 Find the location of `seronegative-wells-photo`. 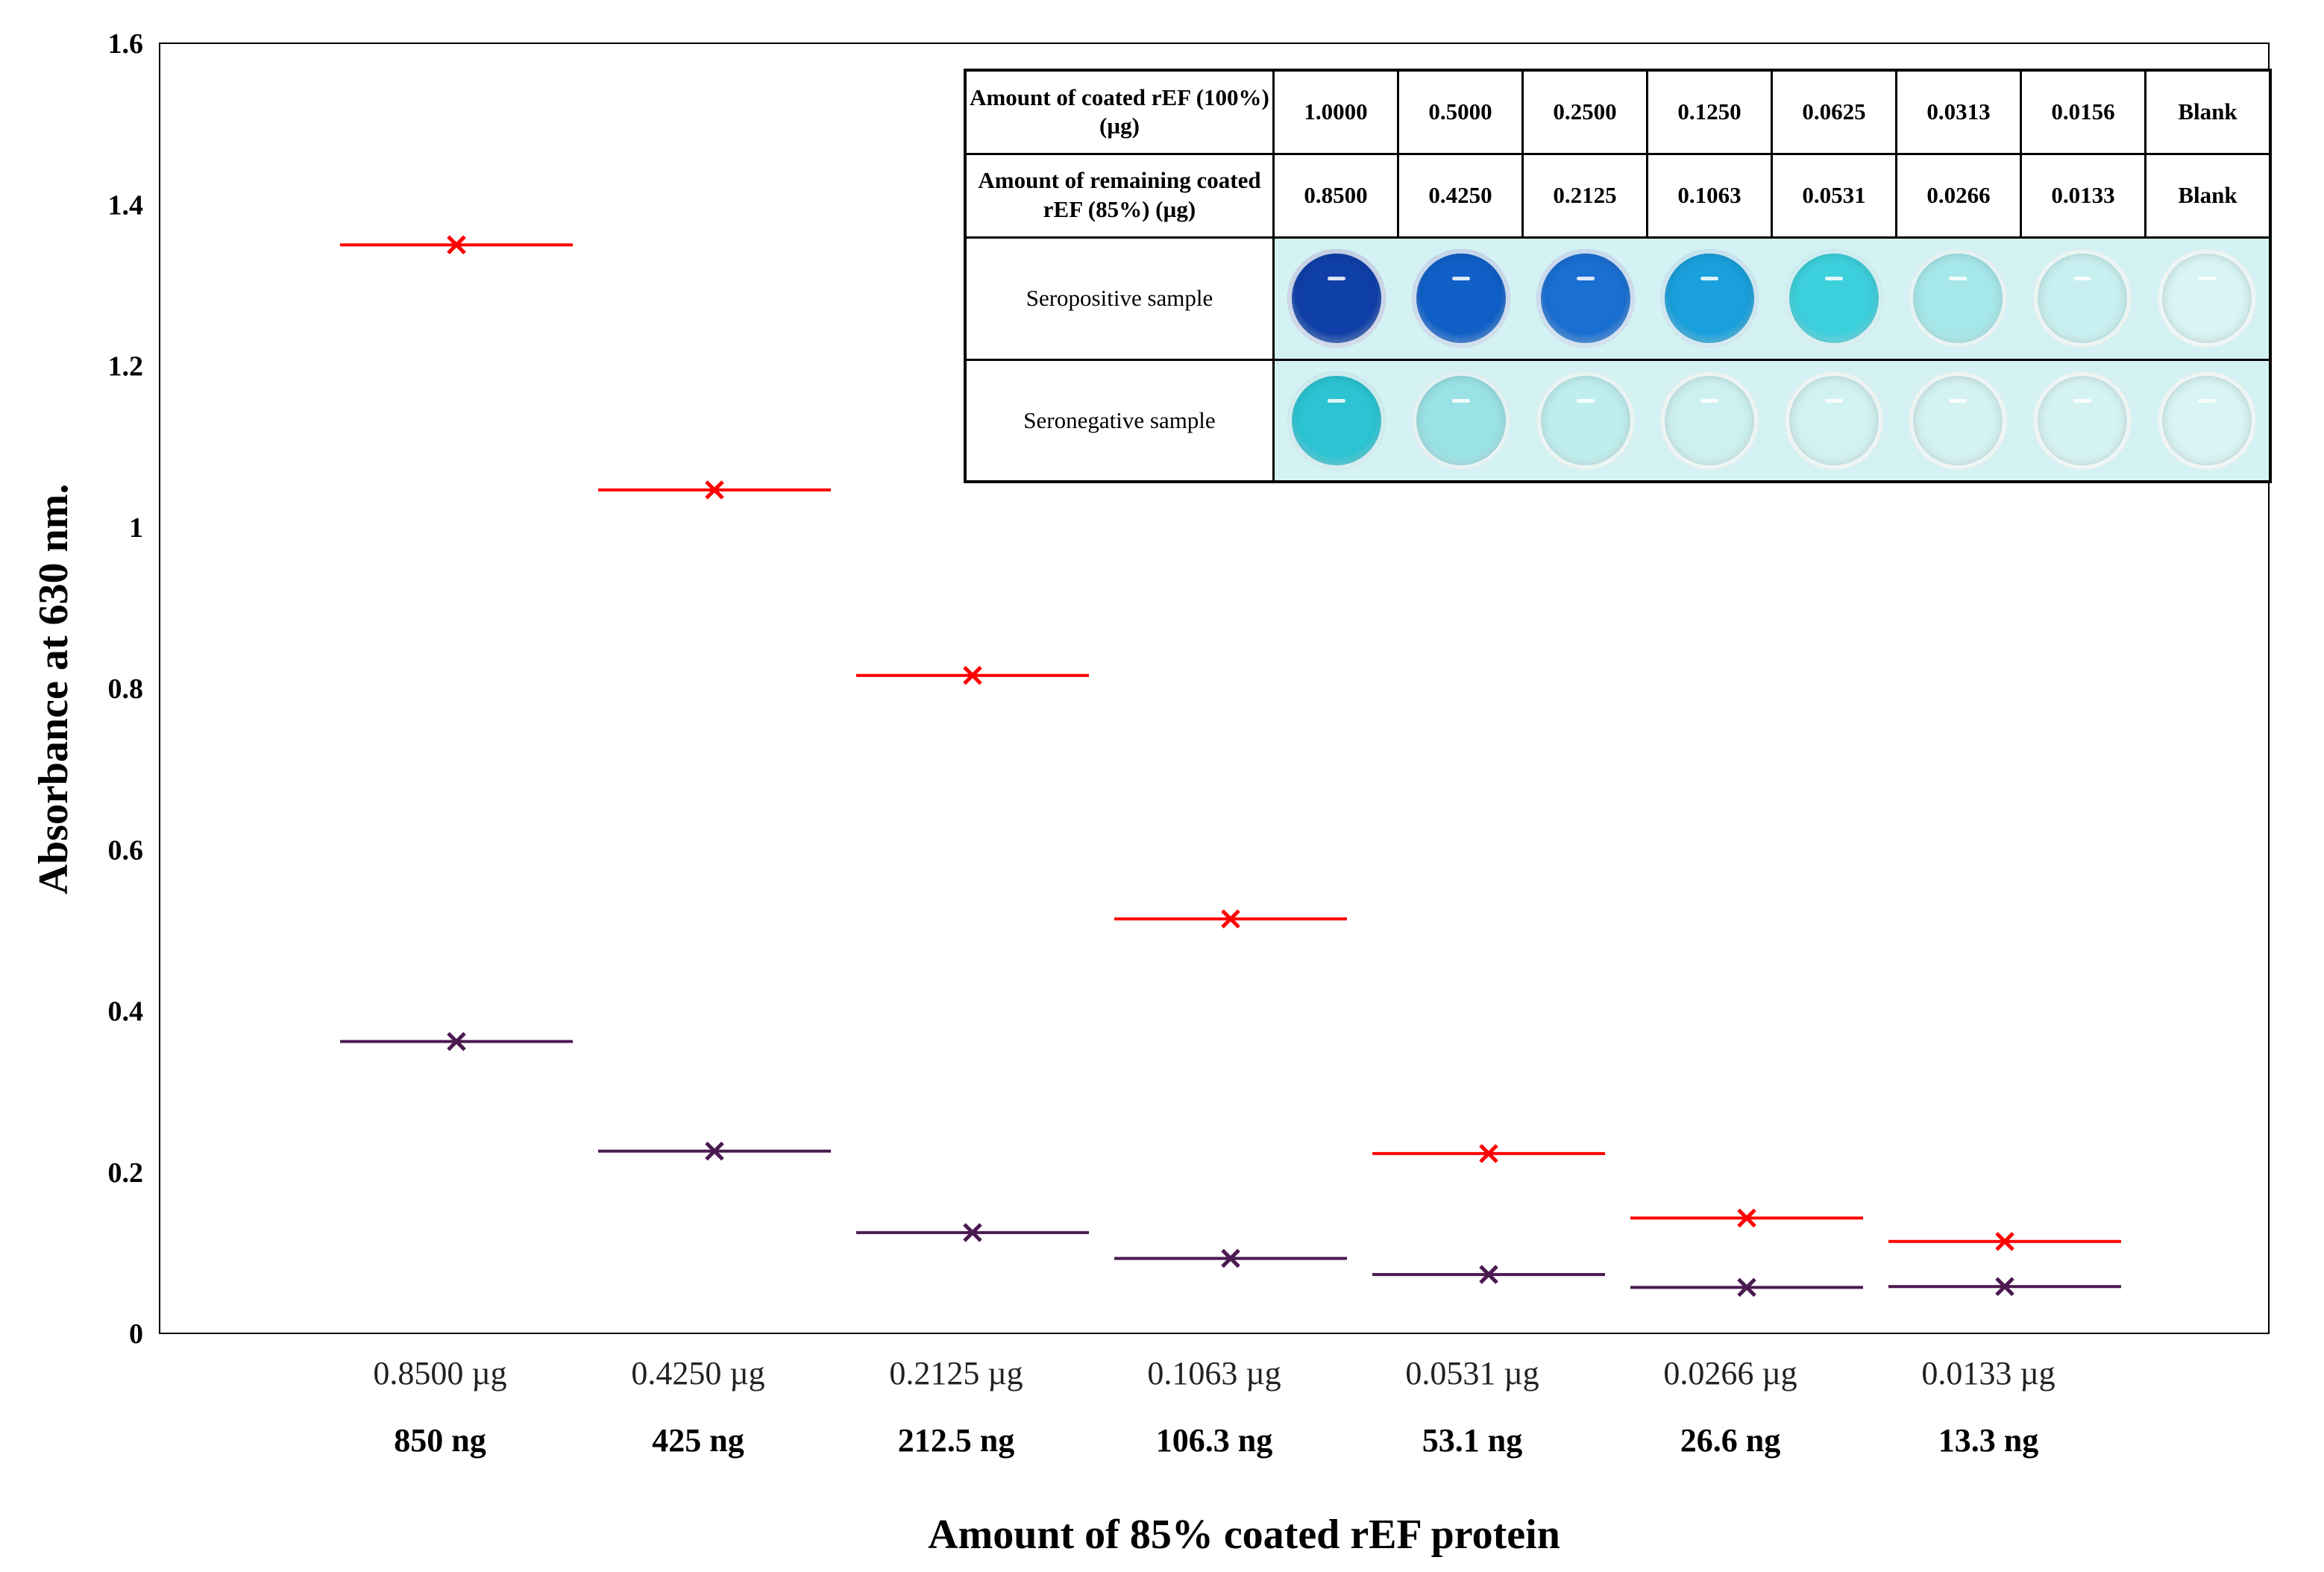

seronegative-wells-photo is located at coordinates (1772, 421).